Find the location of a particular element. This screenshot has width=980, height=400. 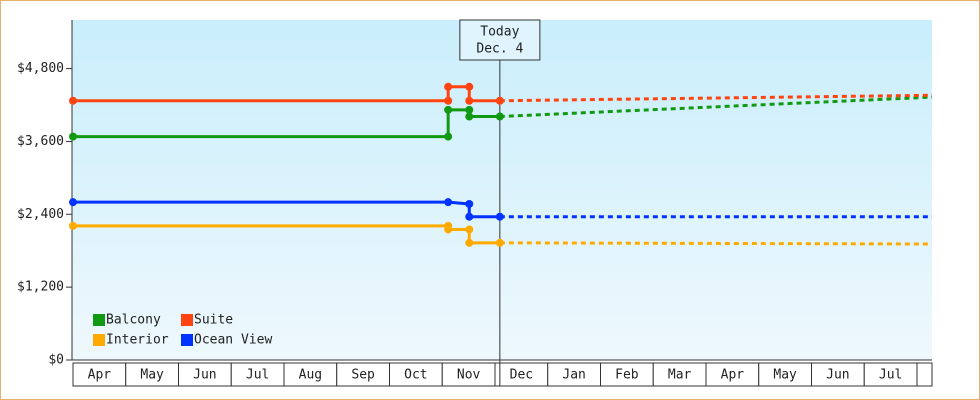

y-tick-label: $0 is located at coordinates (56, 360).